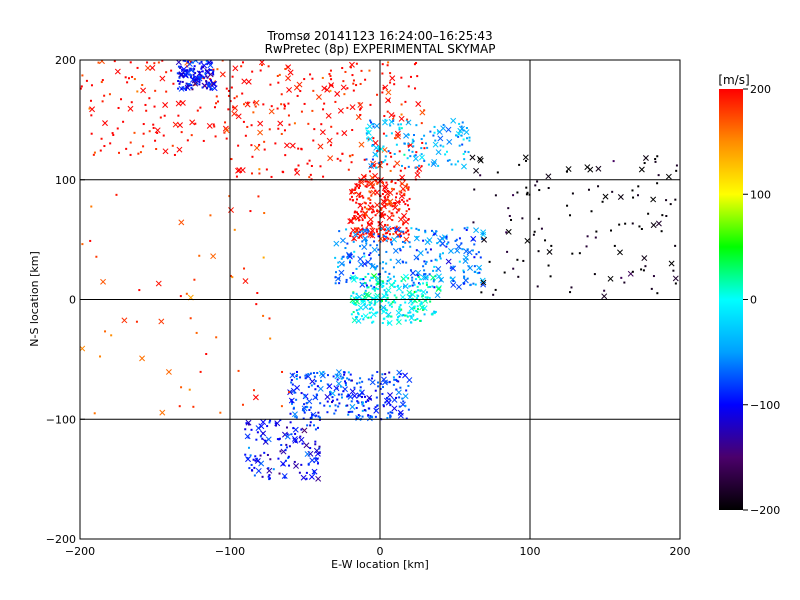 This screenshot has width=800, height=600. I want to click on x-tick-label: −200, so click(80, 551).